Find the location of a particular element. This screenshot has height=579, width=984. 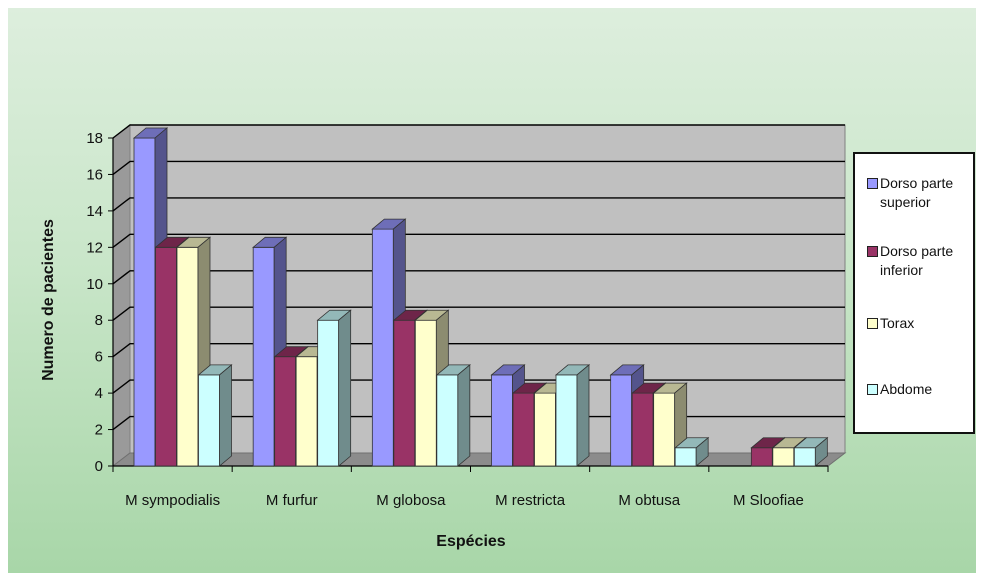

x-tick-label: M sympodialis is located at coordinates (172, 500).